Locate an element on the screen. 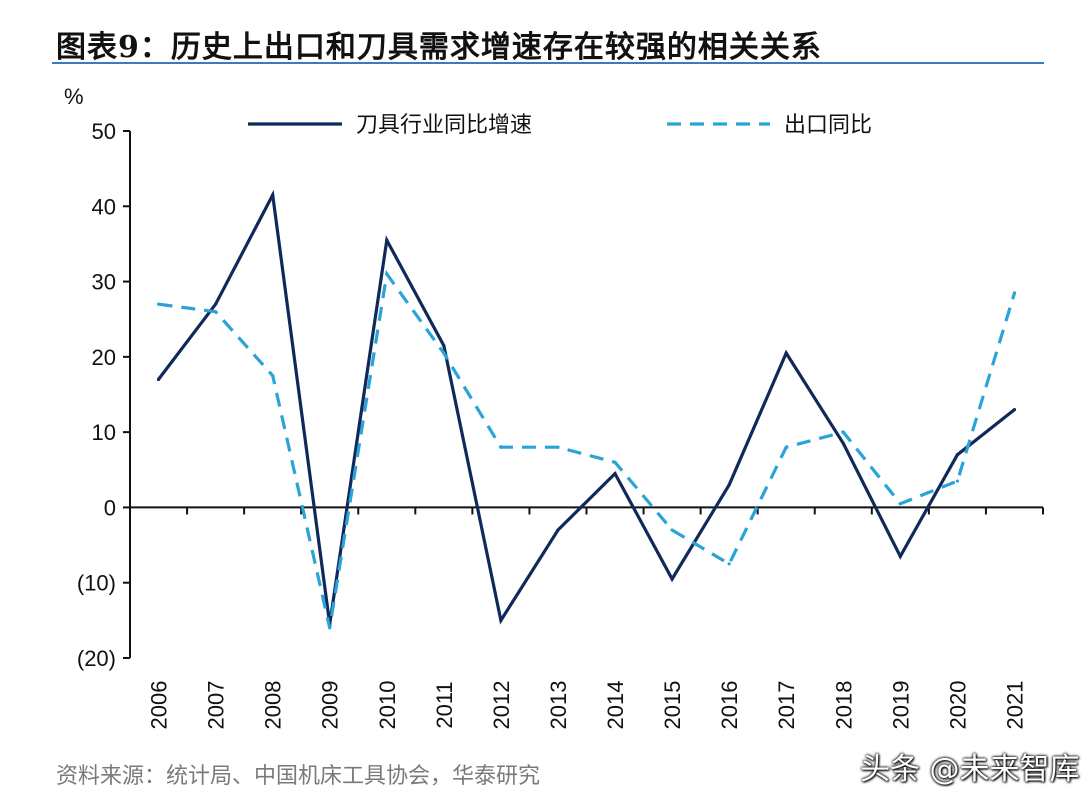  legend-label: 出口同比 is located at coordinates (828, 125).